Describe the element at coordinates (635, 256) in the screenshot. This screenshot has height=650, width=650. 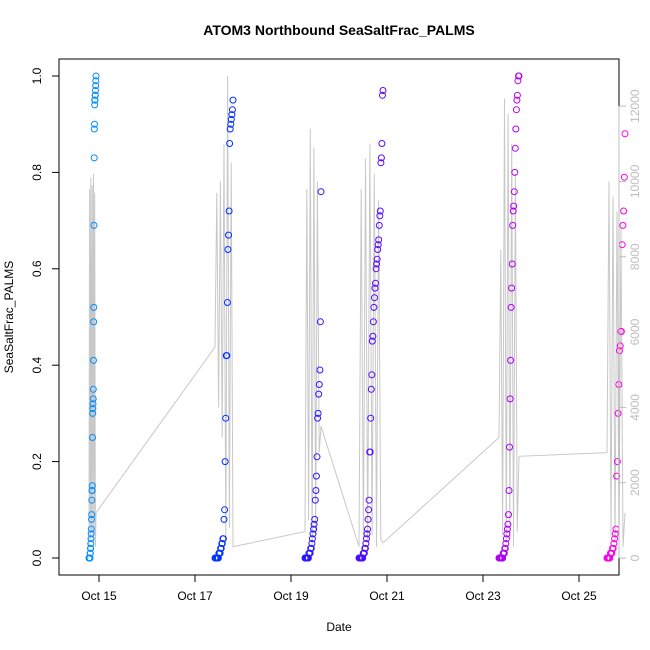
I see `y2-tick-label: 8000` at that location.